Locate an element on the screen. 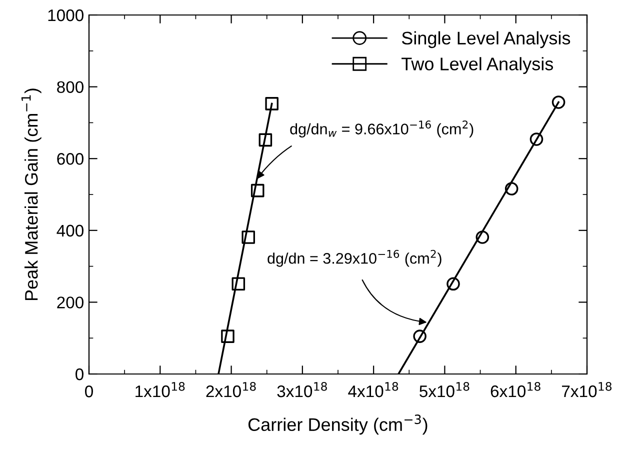 The height and width of the screenshot is (449, 621). y-axis-title: Peak Material Gain (cm$^{−1}$) is located at coordinates (31, 194).